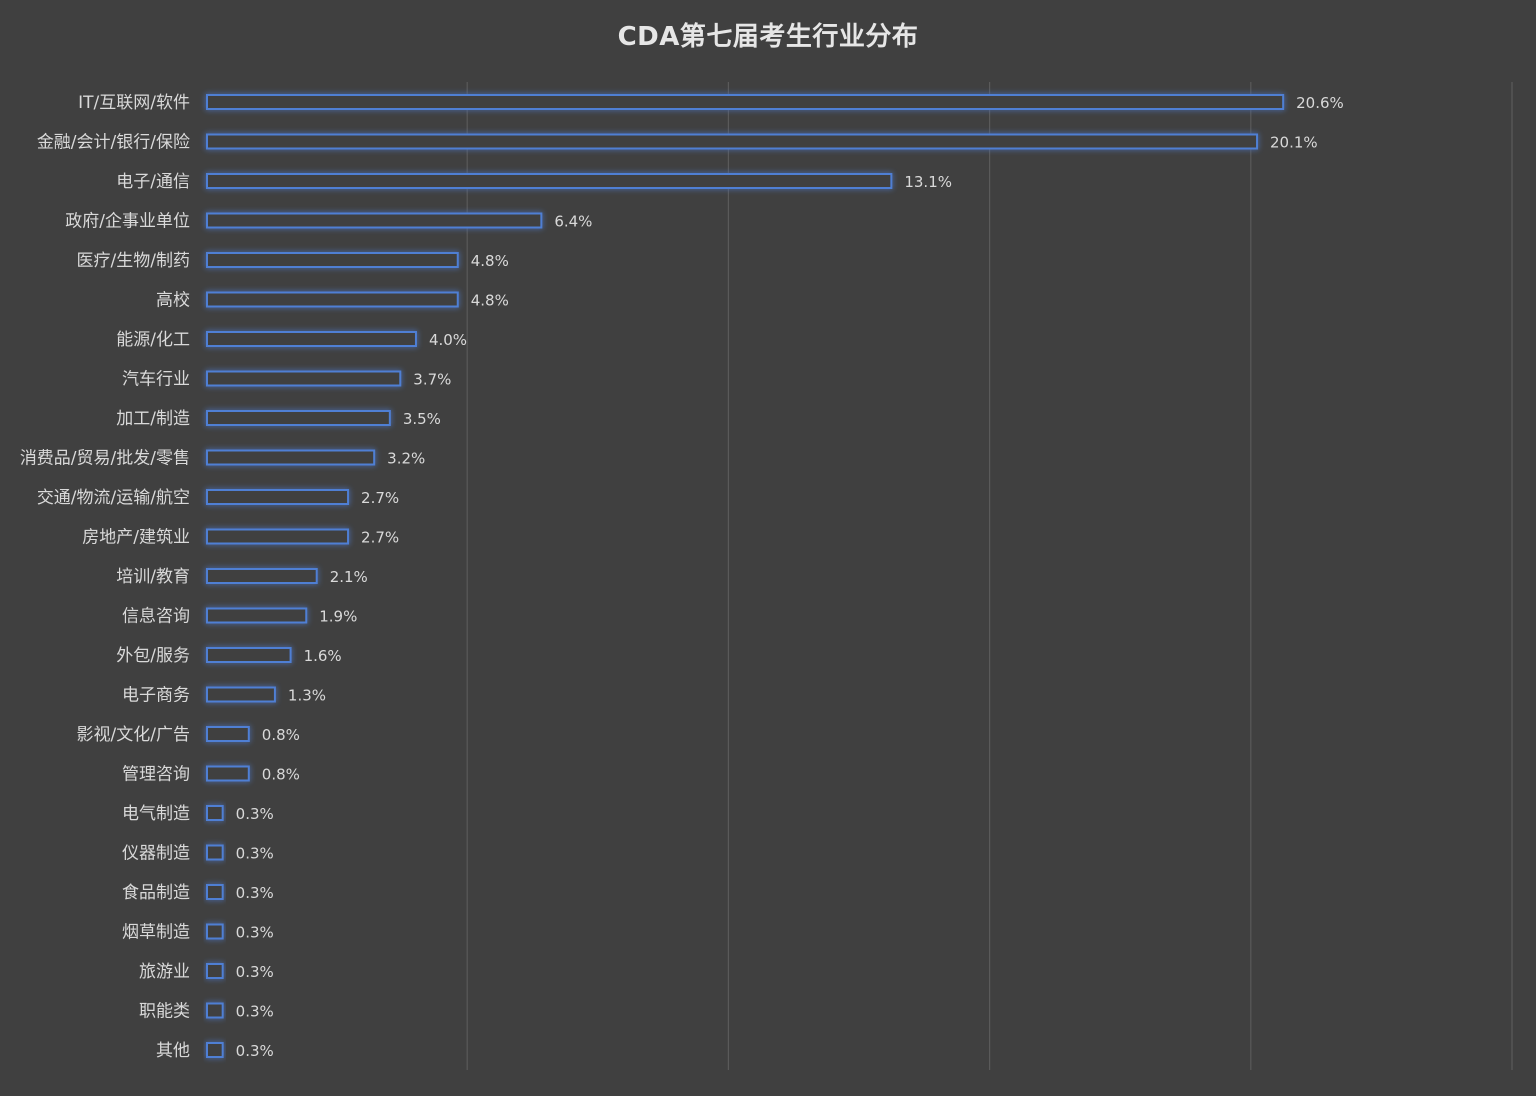  Describe the element at coordinates (153, 577) in the screenshot. I see `category-label: 培训/教育` at that location.